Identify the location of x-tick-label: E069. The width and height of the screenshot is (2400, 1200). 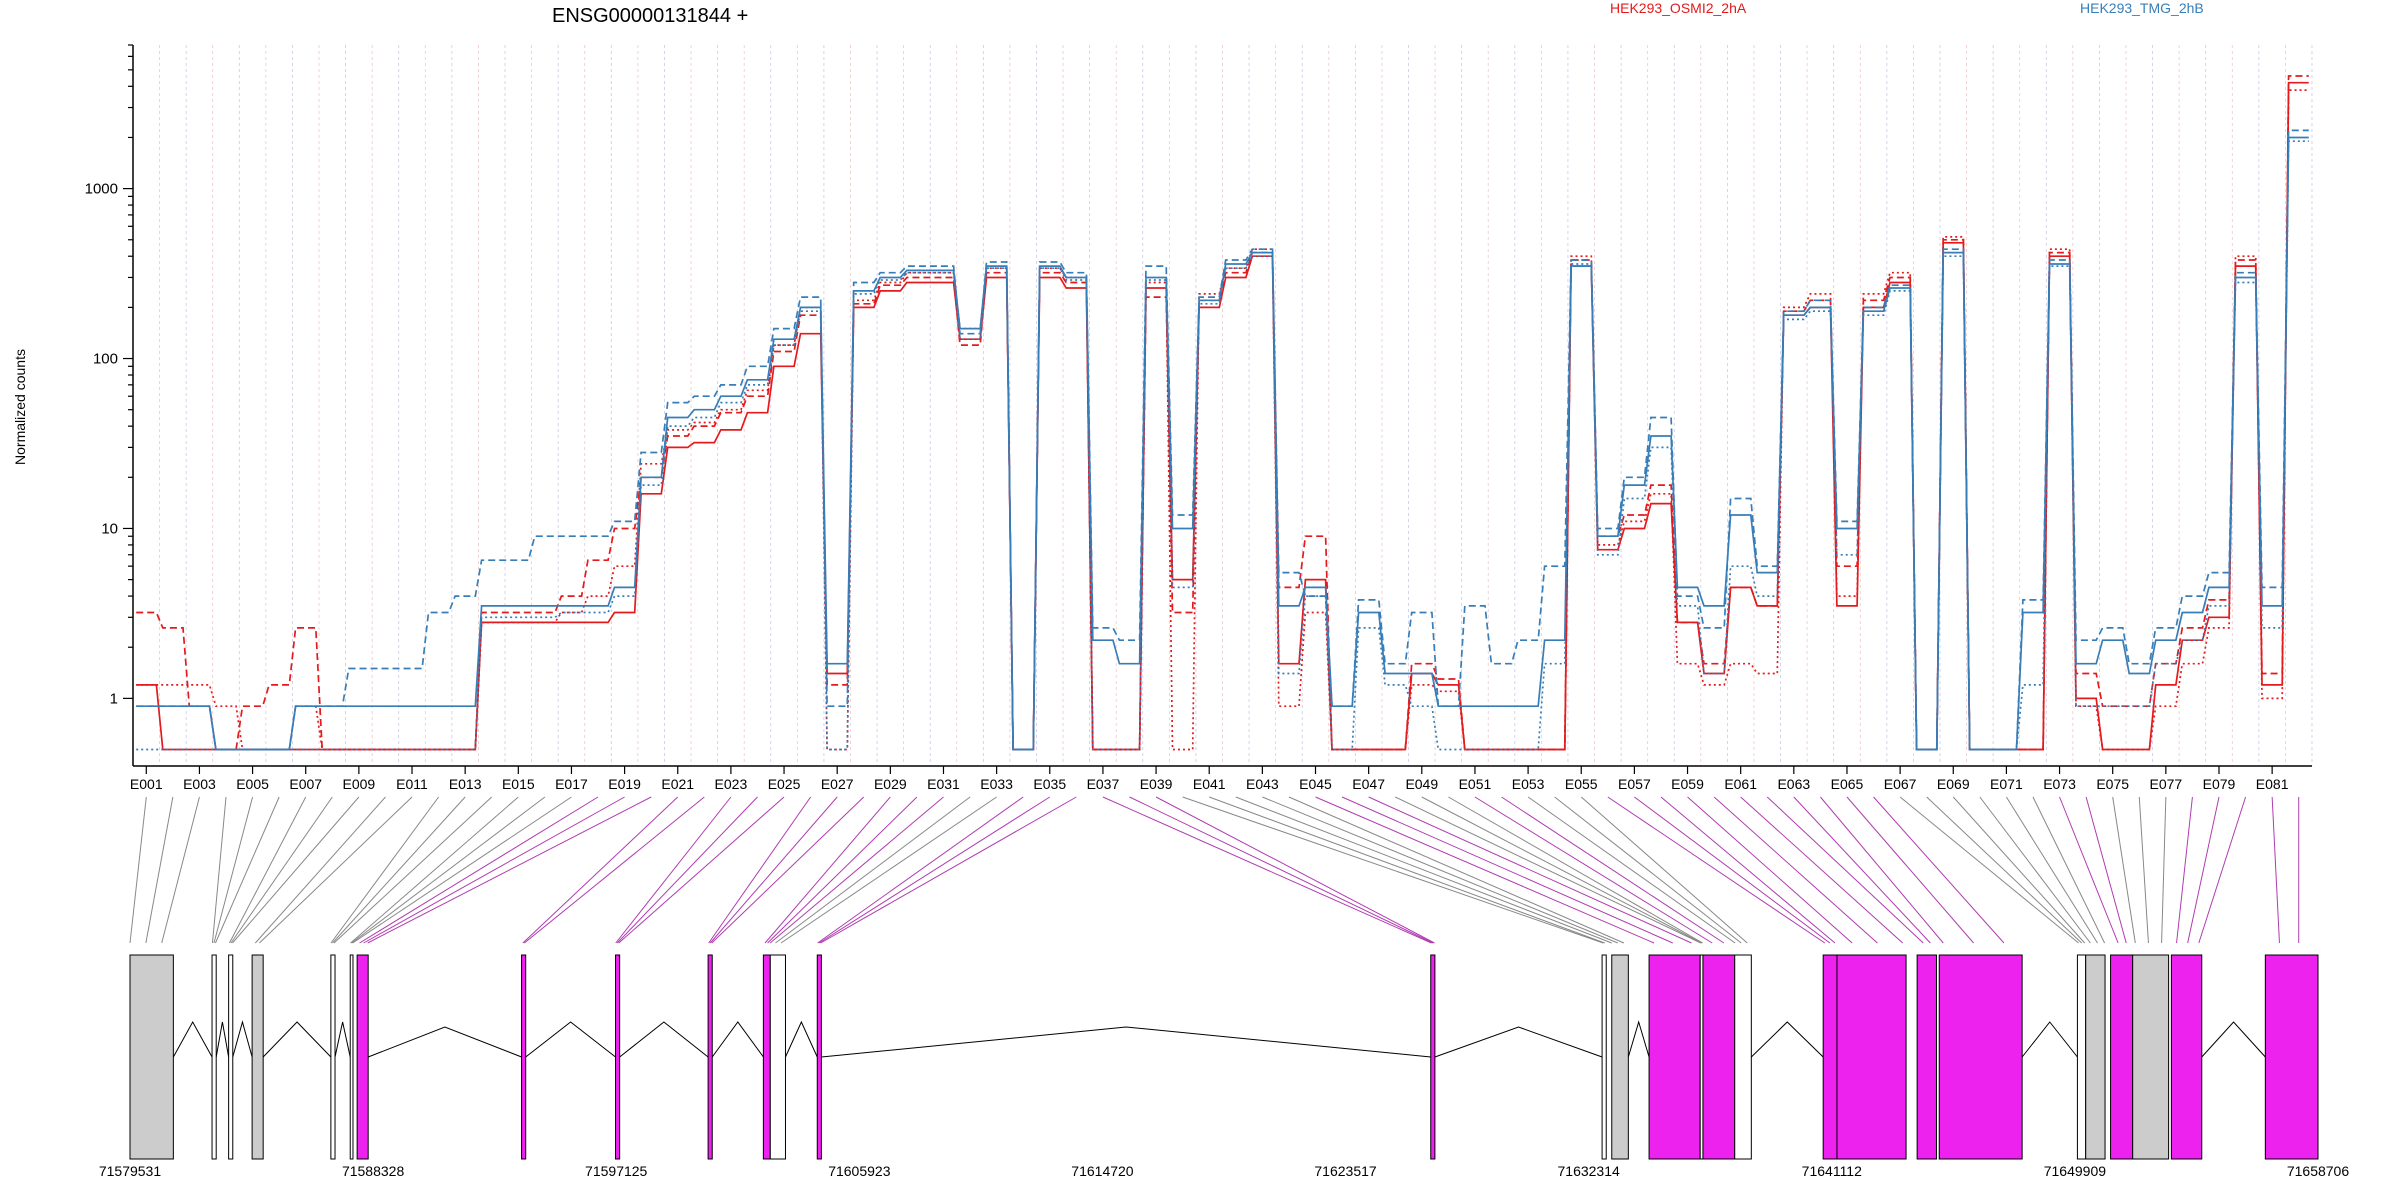
(1953, 784).